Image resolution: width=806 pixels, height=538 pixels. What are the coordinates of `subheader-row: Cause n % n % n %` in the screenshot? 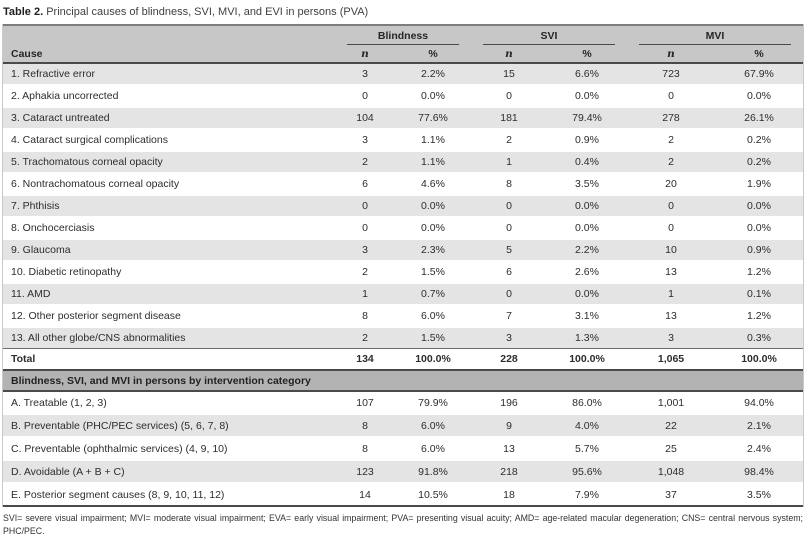 It's located at (403, 54).